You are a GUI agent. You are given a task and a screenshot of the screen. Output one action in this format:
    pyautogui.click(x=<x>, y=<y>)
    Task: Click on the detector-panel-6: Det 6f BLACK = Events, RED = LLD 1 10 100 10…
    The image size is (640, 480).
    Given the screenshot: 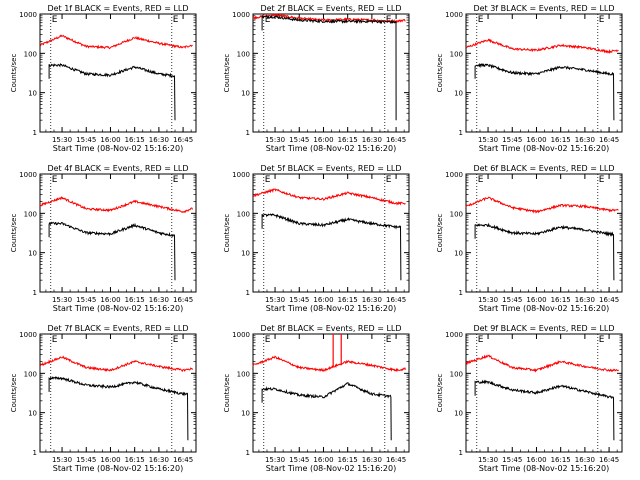 What is the action you would take?
    pyautogui.click(x=529, y=238)
    